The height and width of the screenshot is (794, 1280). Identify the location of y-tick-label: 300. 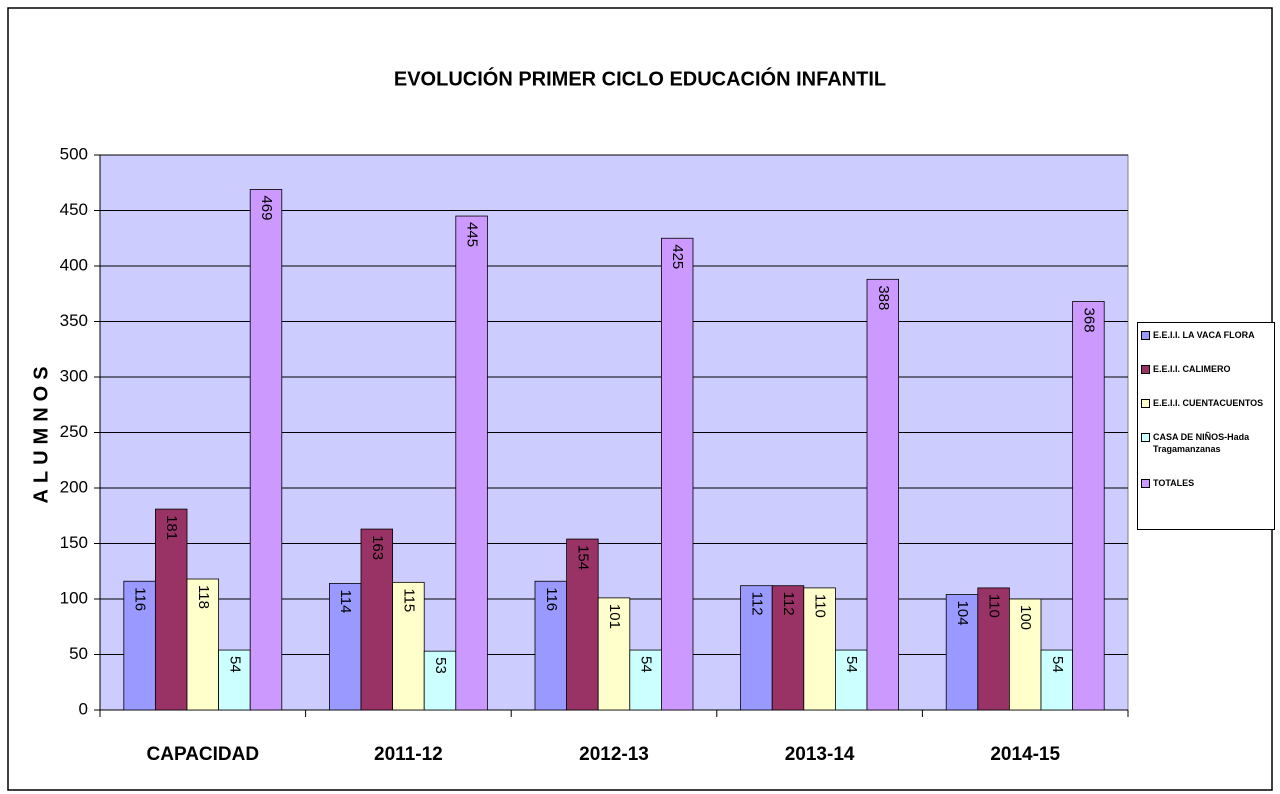
(74, 375).